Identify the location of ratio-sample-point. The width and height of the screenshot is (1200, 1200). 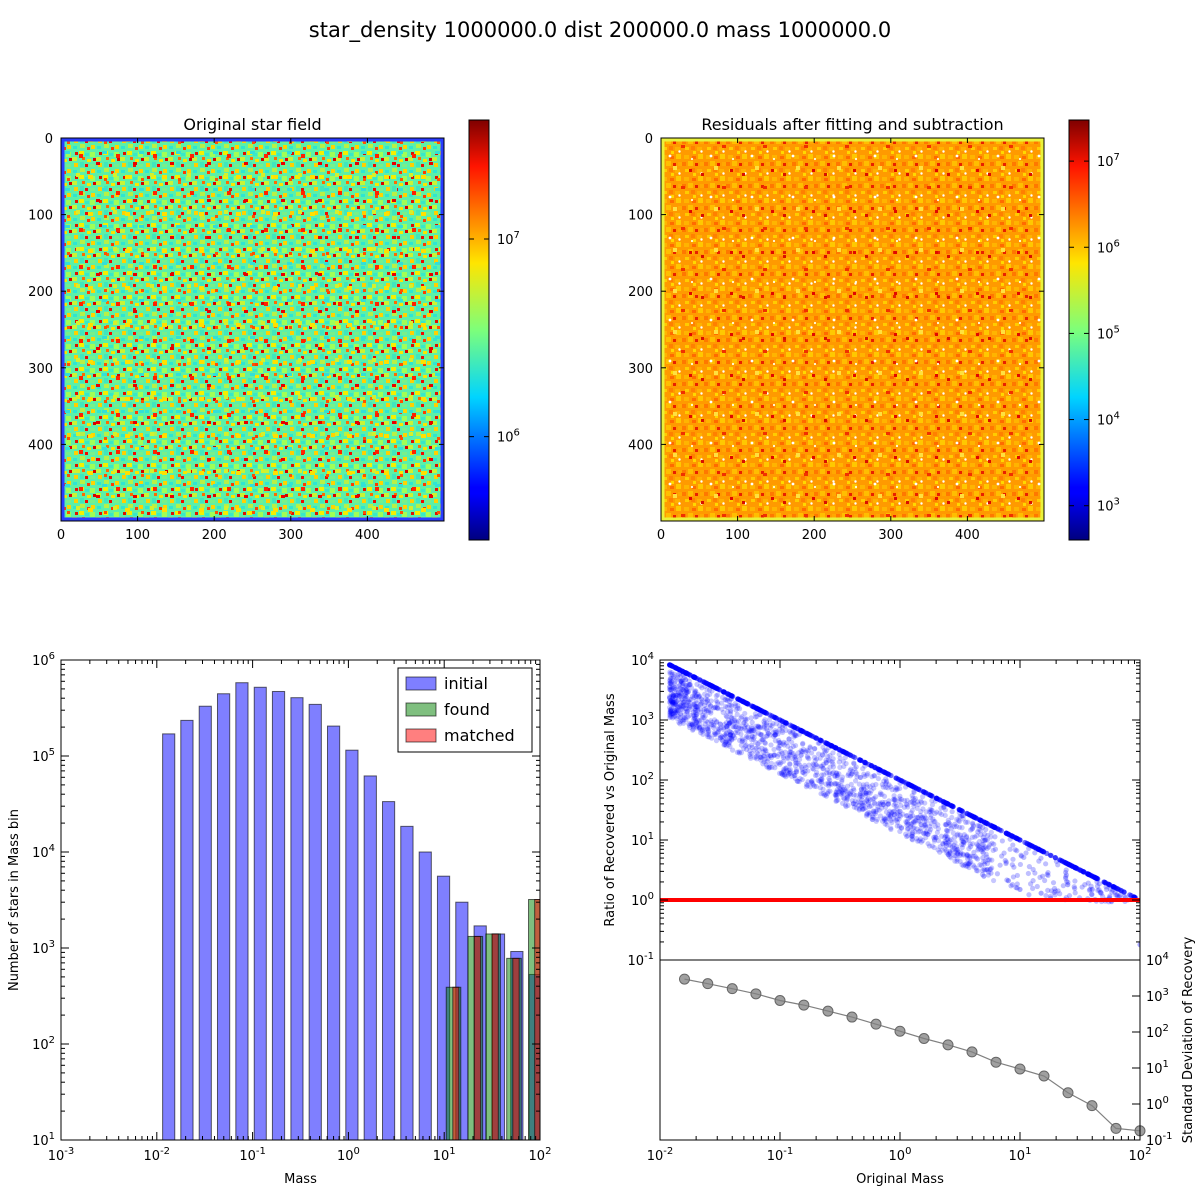
(816, 765).